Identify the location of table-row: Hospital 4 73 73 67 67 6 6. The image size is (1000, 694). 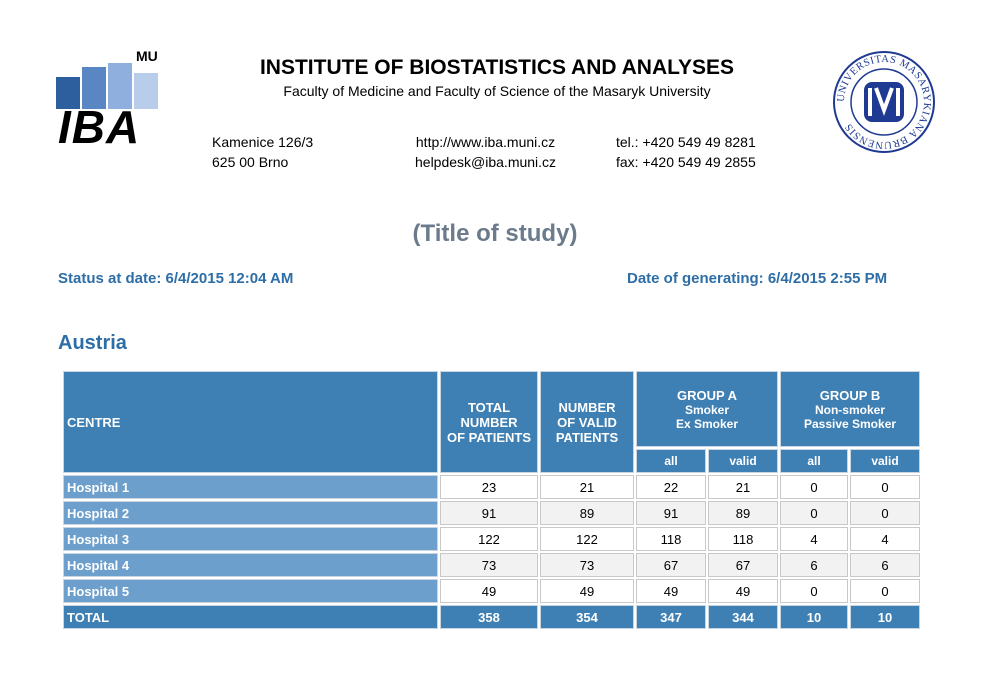
(491, 565).